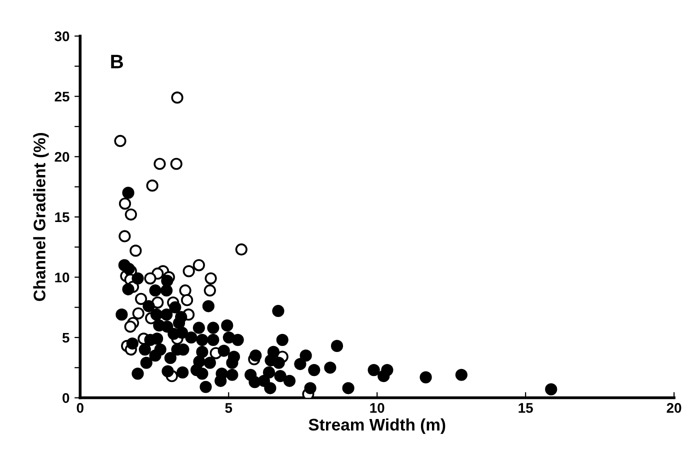 Image resolution: width=685 pixels, height=451 pixels. What do you see at coordinates (117, 61) in the screenshot?
I see `annotation: B` at bounding box center [117, 61].